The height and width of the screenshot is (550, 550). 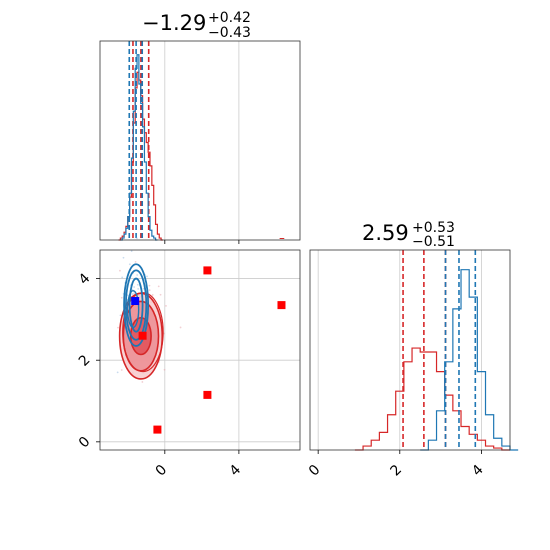 What do you see at coordinates (433, 242) in the screenshot?
I see `marginal-2-title-sub: −0.51` at bounding box center [433, 242].